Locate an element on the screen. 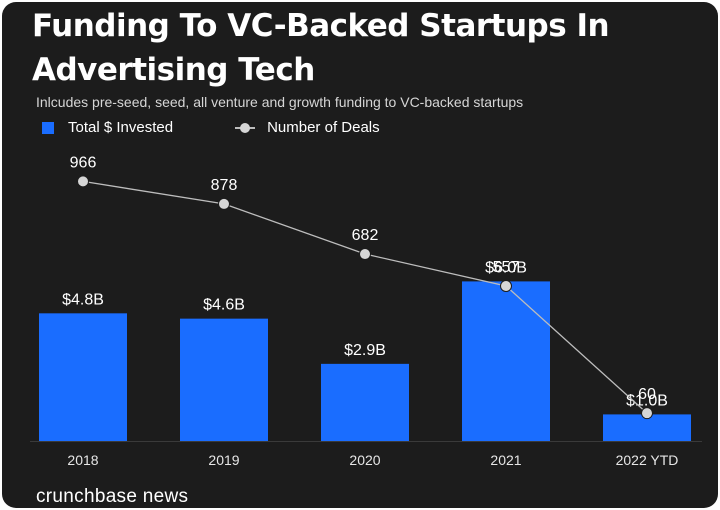 This screenshot has height=510, width=720. legend-item-invested: Total $ Invested is located at coordinates (107, 127).